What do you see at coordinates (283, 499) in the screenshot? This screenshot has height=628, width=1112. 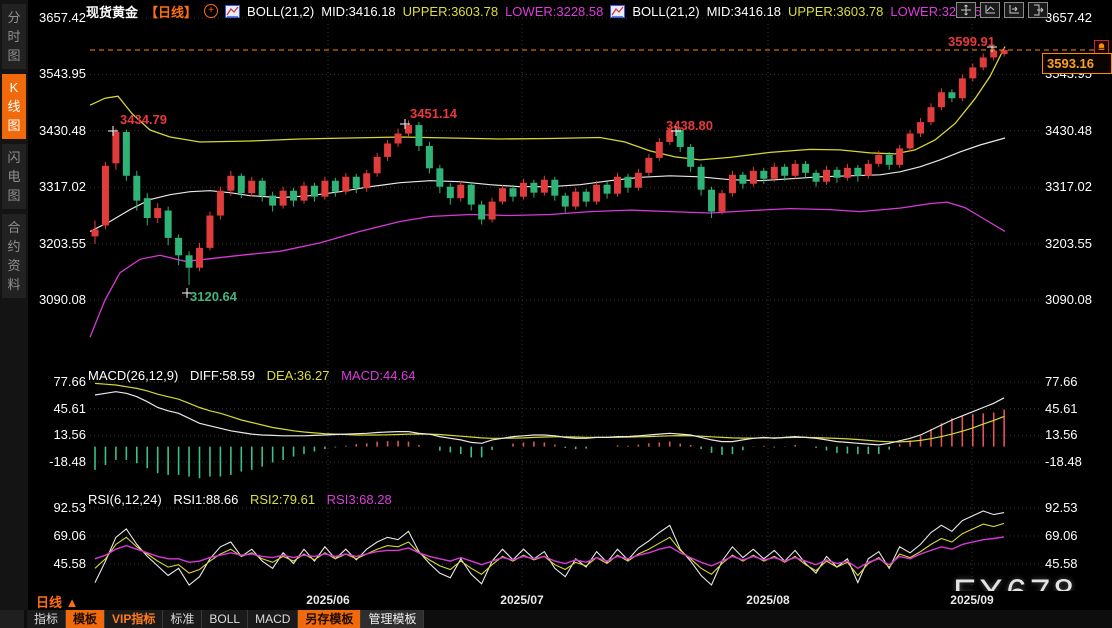 I see `rsi2-value: RSI2:79.61` at bounding box center [283, 499].